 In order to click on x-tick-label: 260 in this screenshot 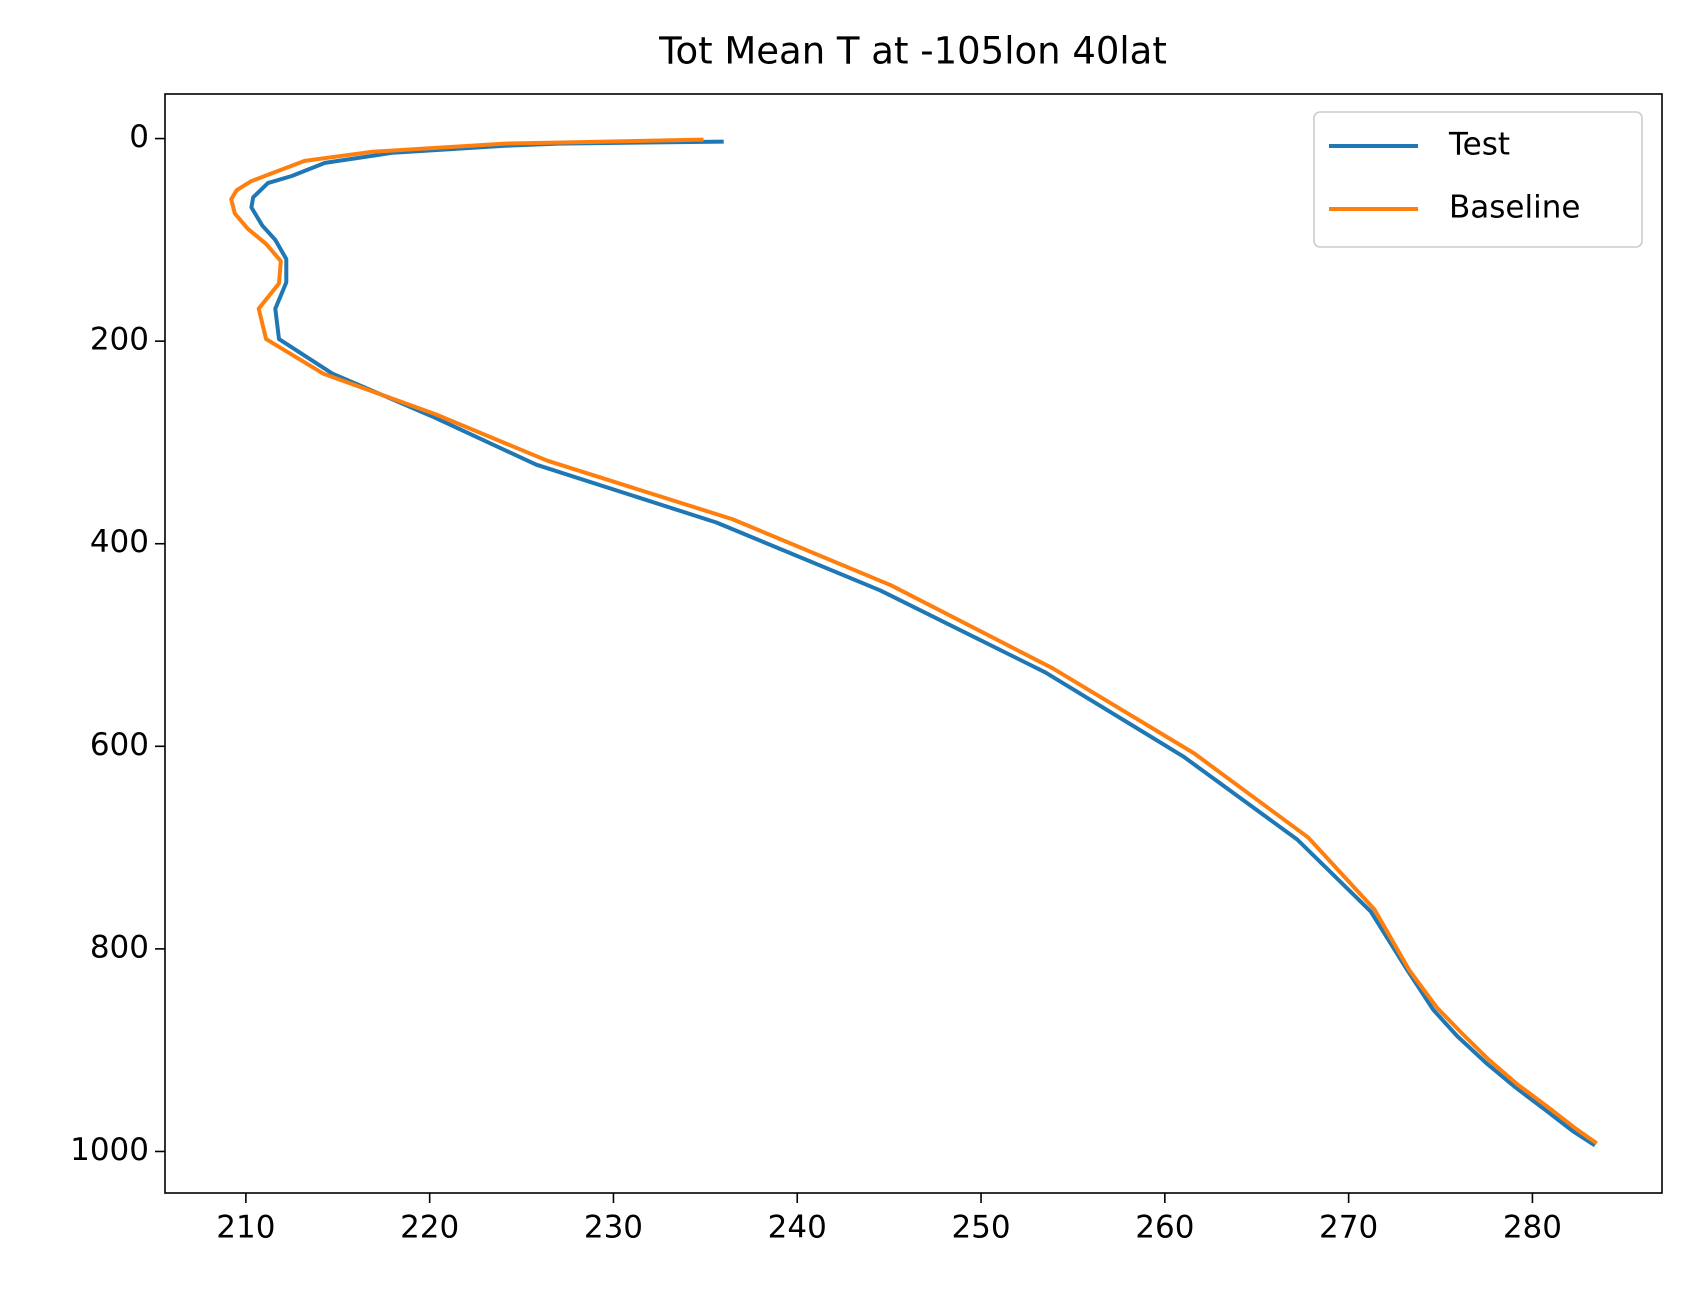, I will do `click(1164, 1228)`.